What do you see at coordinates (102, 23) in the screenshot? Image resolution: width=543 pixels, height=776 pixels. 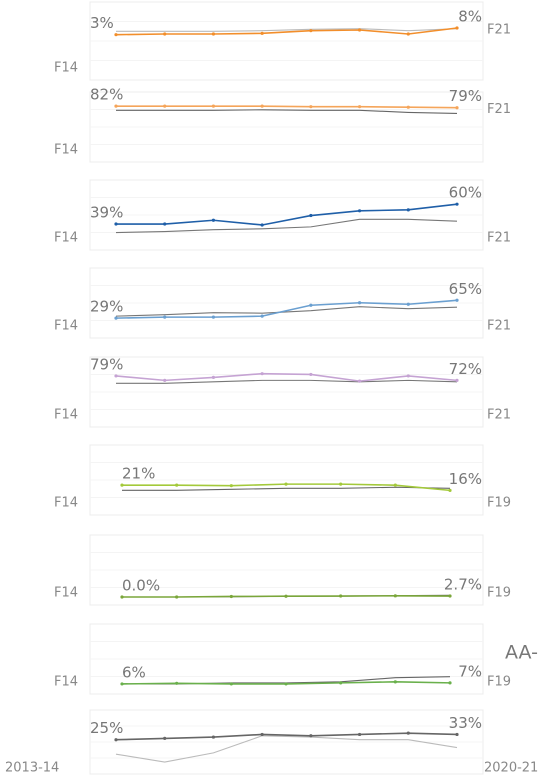 I see `start-label: 3%` at bounding box center [102, 23].